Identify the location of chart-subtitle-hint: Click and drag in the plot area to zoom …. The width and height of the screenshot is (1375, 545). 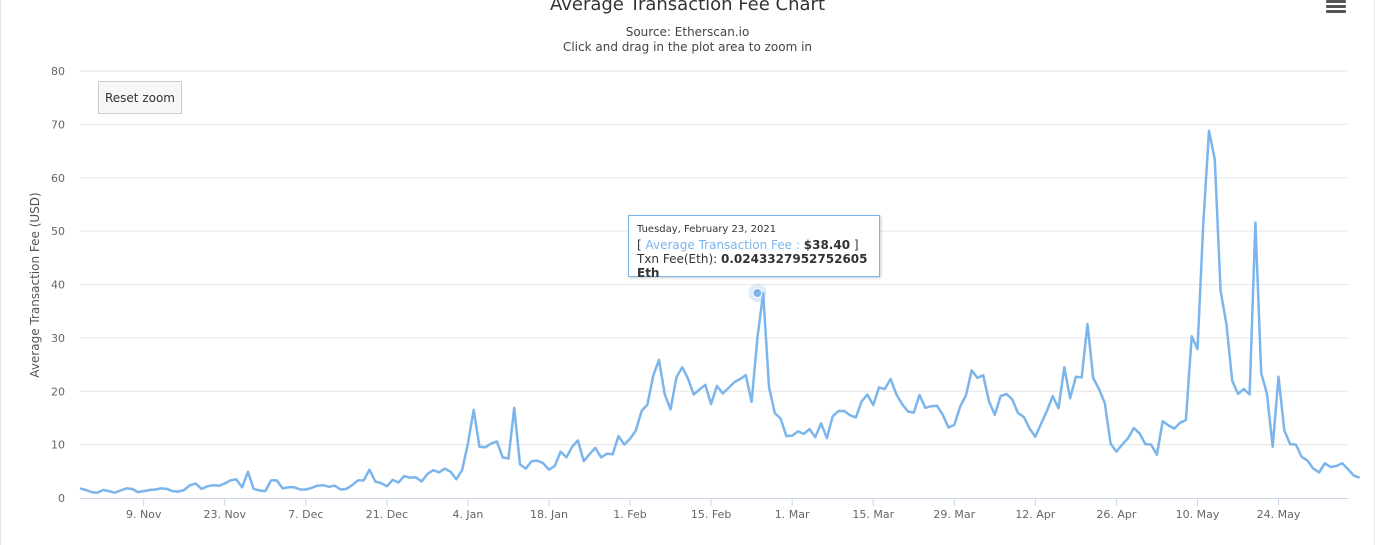
(687, 47).